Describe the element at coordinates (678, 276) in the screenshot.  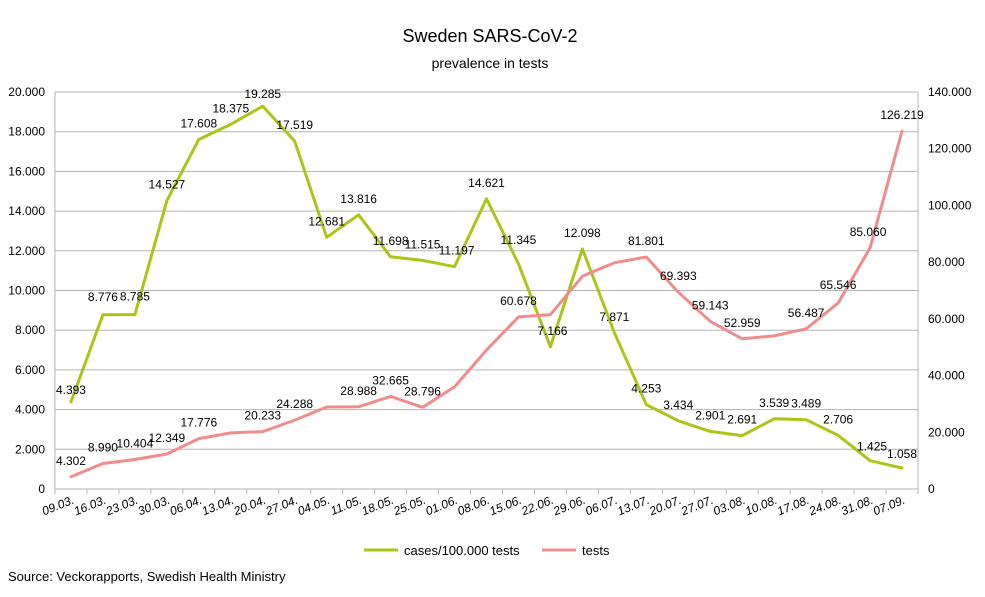
I see `data-label: 69.393` at that location.